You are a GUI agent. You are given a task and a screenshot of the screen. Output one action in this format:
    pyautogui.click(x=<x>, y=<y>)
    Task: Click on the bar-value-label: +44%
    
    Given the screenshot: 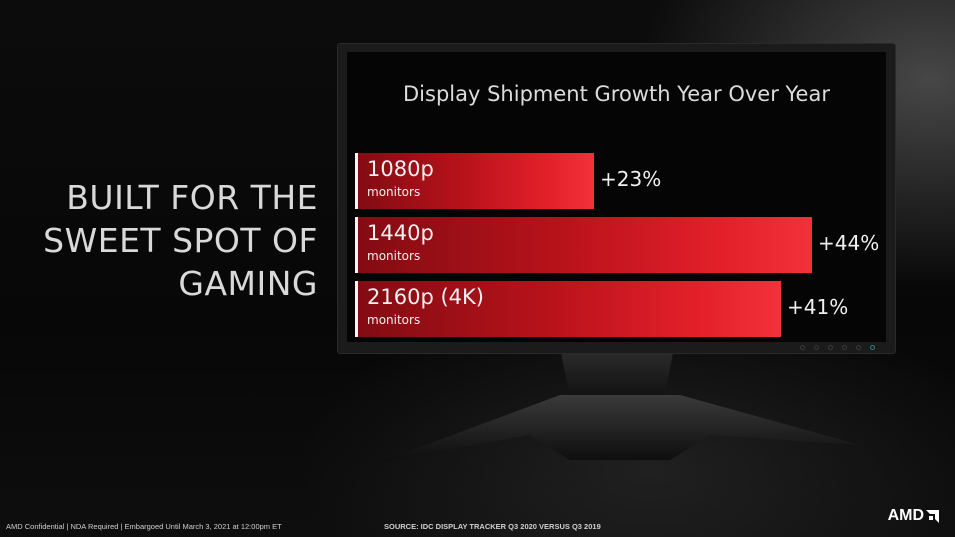 What is the action you would take?
    pyautogui.click(x=849, y=243)
    